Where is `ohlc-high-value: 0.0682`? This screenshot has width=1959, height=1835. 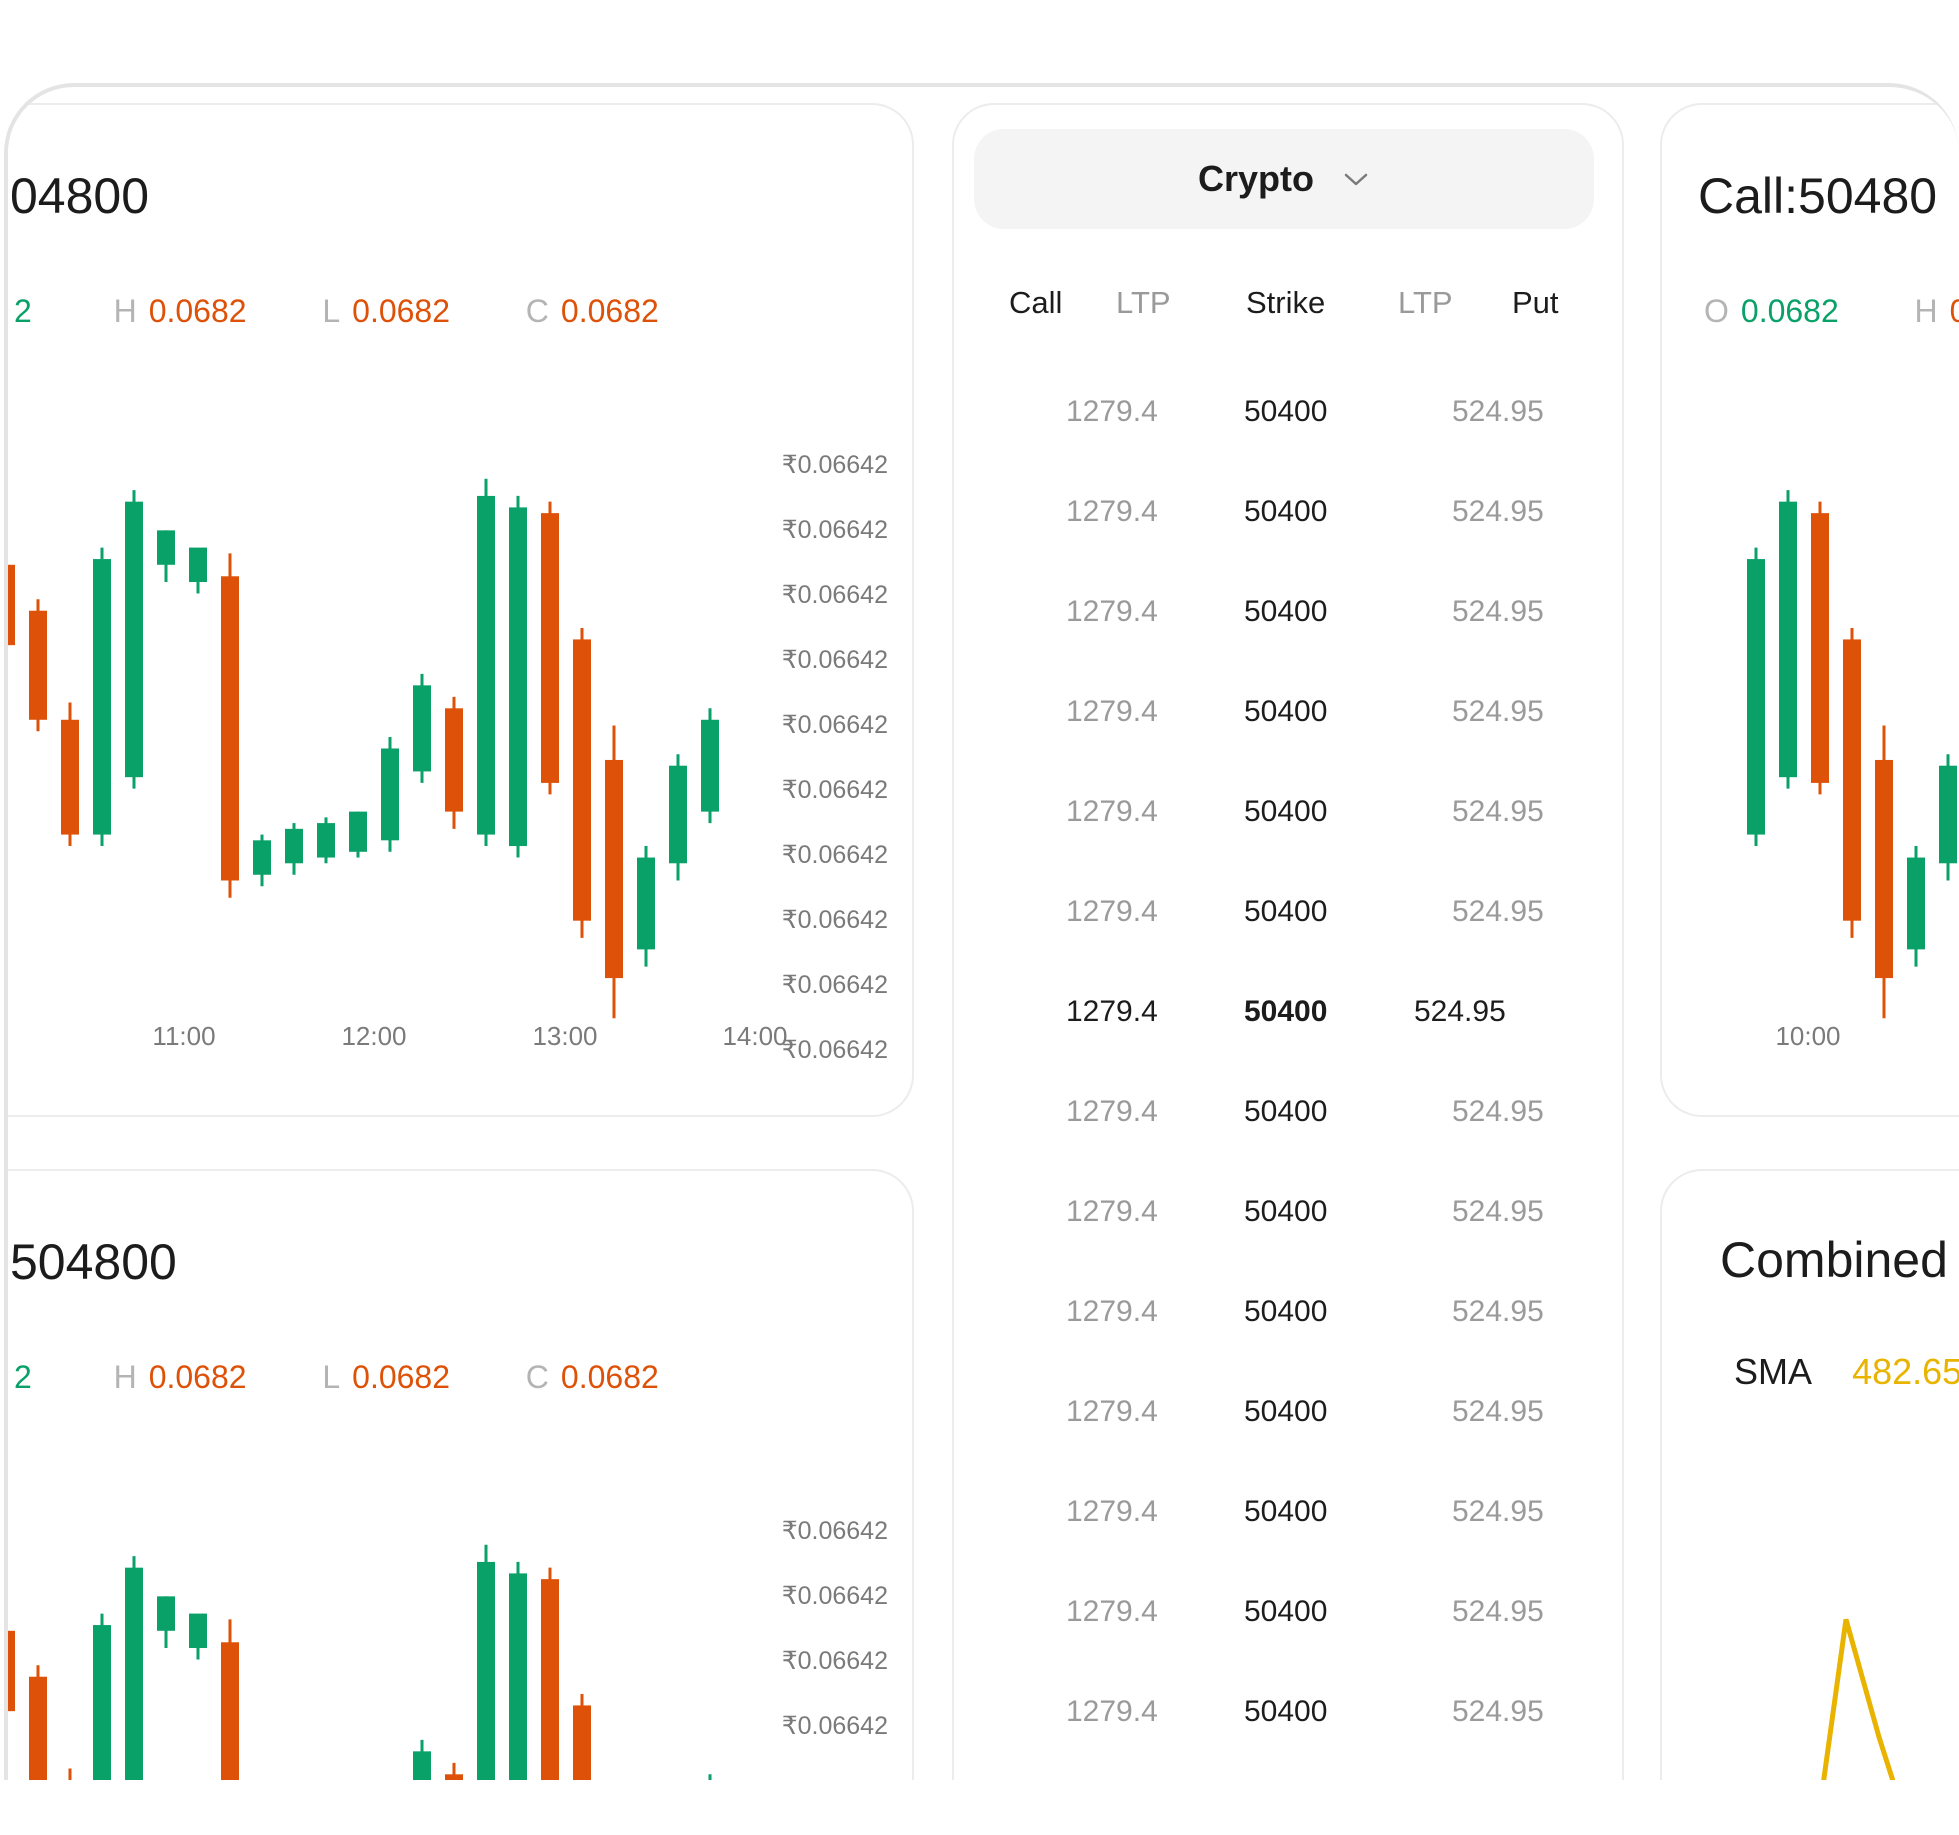 ohlc-high-value: 0.0682 is located at coordinates (197, 1377).